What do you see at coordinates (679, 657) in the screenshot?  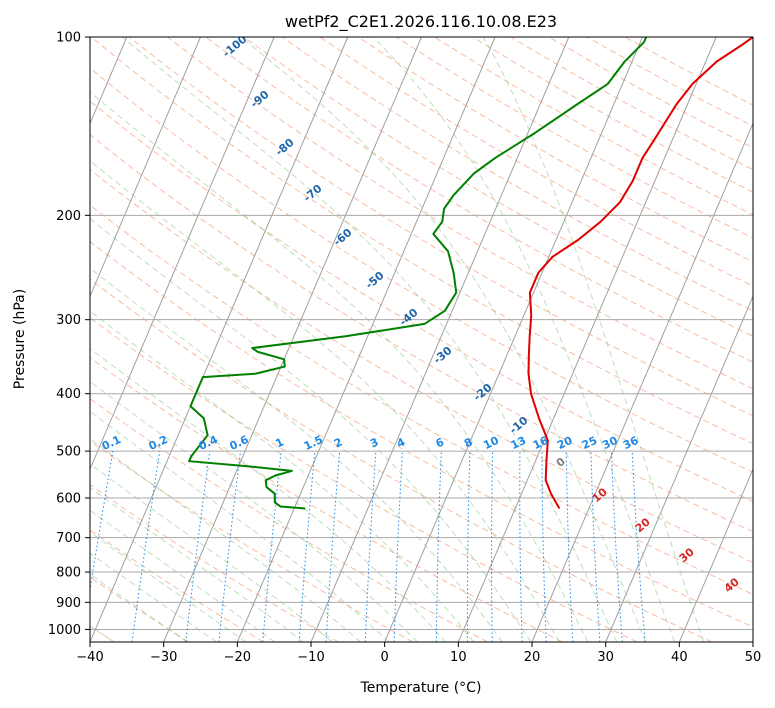 I see `x-tick-label: 40` at bounding box center [679, 657].